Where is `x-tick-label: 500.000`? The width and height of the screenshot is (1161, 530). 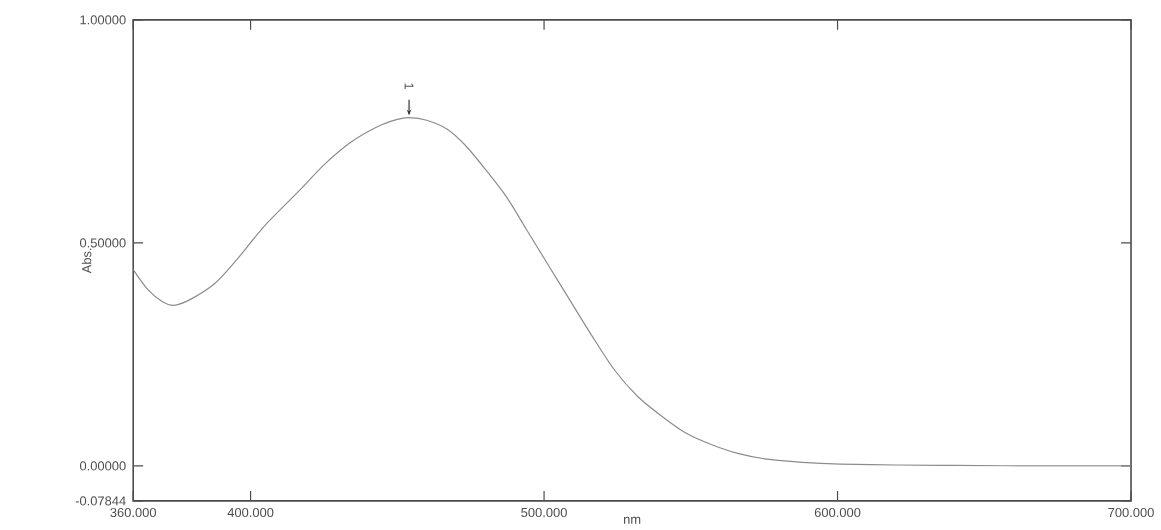
x-tick-label: 500.000 is located at coordinates (544, 512).